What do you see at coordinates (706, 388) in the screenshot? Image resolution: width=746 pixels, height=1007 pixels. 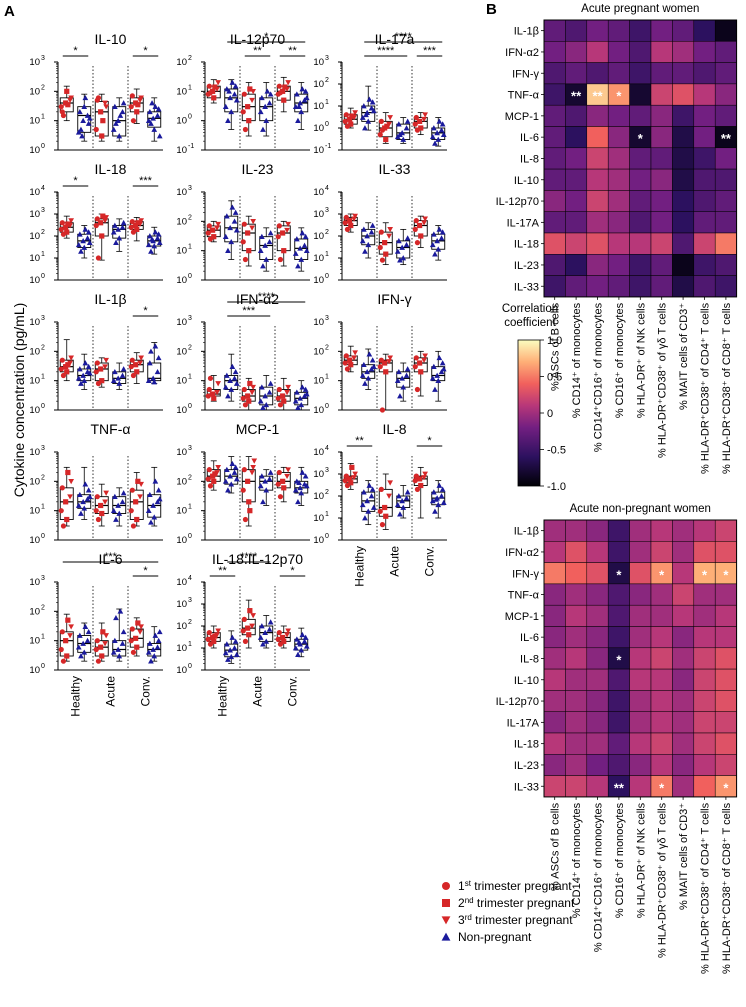 I see `column-label: % HLA-DR⁺CD38⁺ of CD4⁺ T cells` at bounding box center [706, 388].